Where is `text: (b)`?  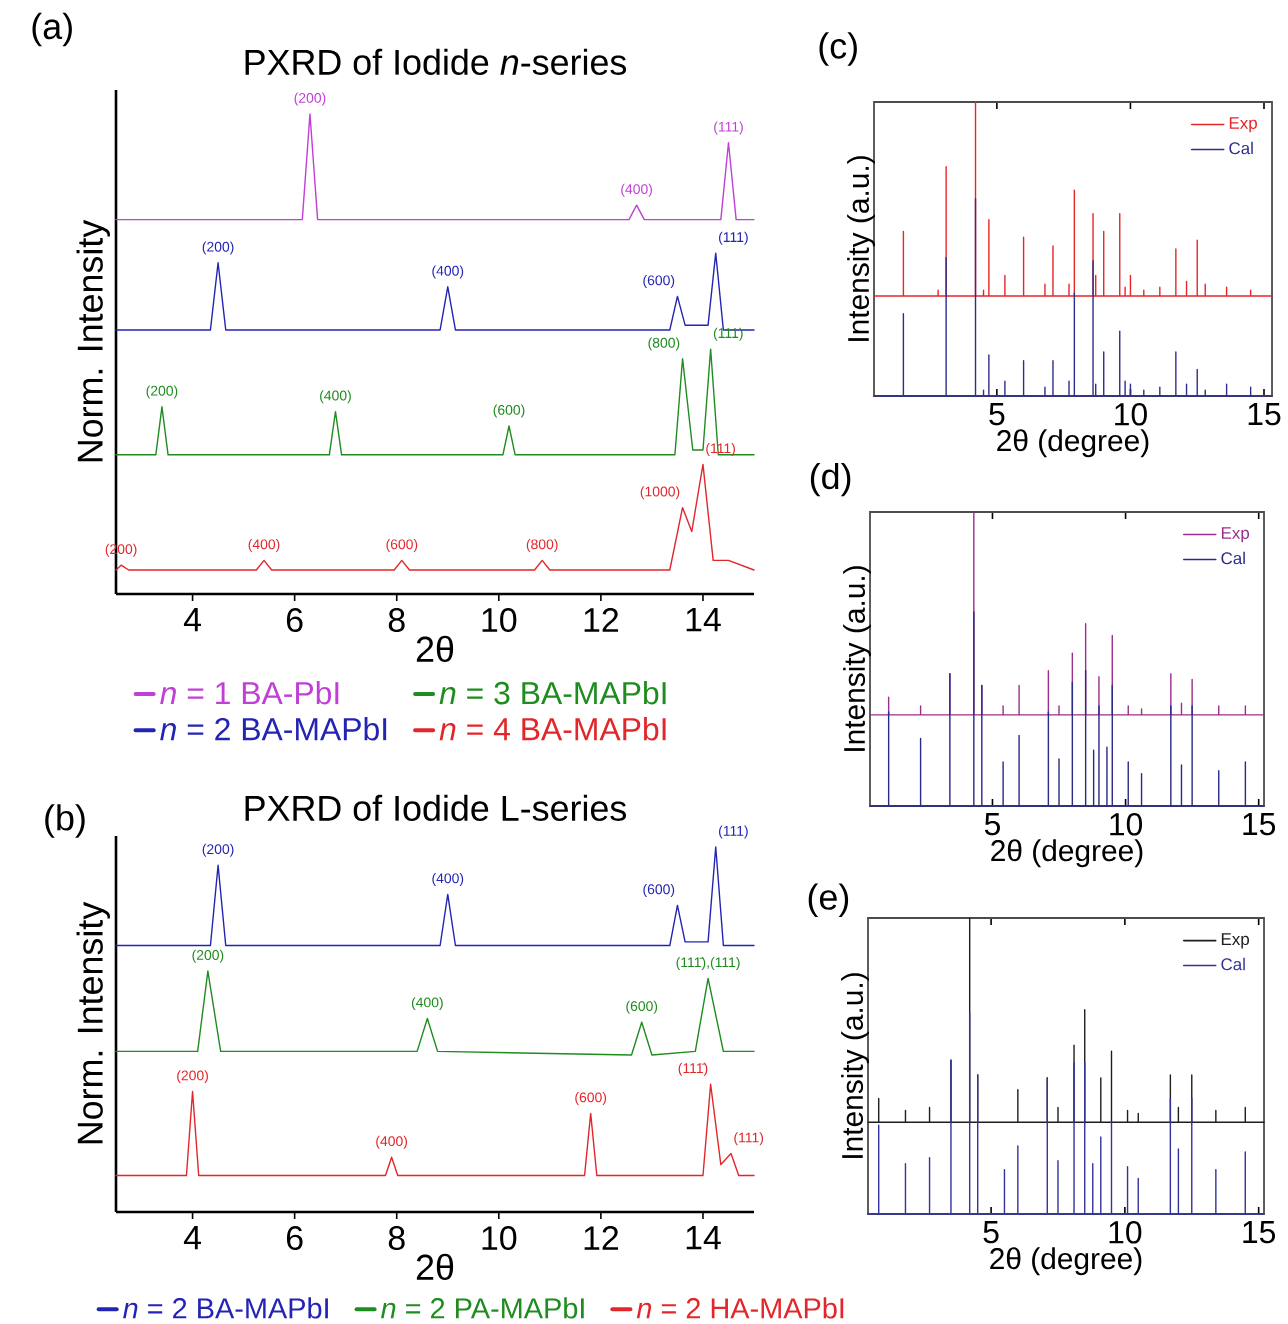 text: (b) is located at coordinates (65, 821).